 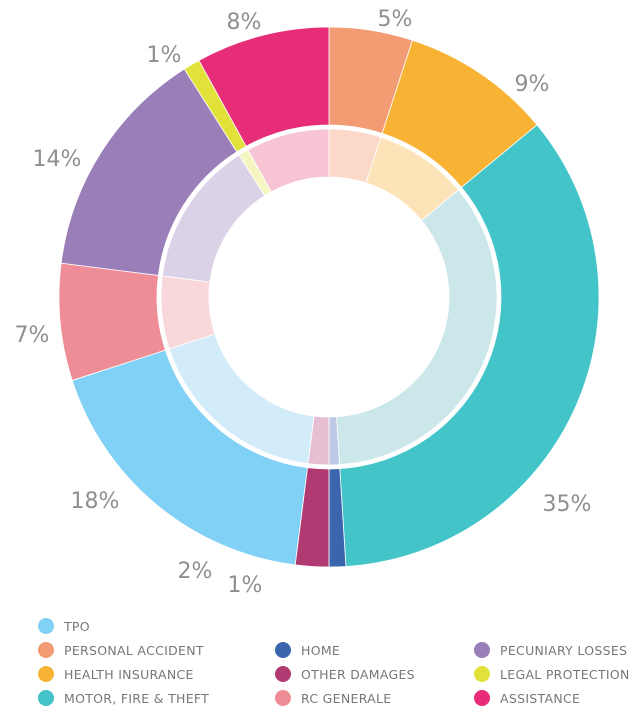 I want to click on pct-label-tpo: 18%, so click(x=95, y=501).